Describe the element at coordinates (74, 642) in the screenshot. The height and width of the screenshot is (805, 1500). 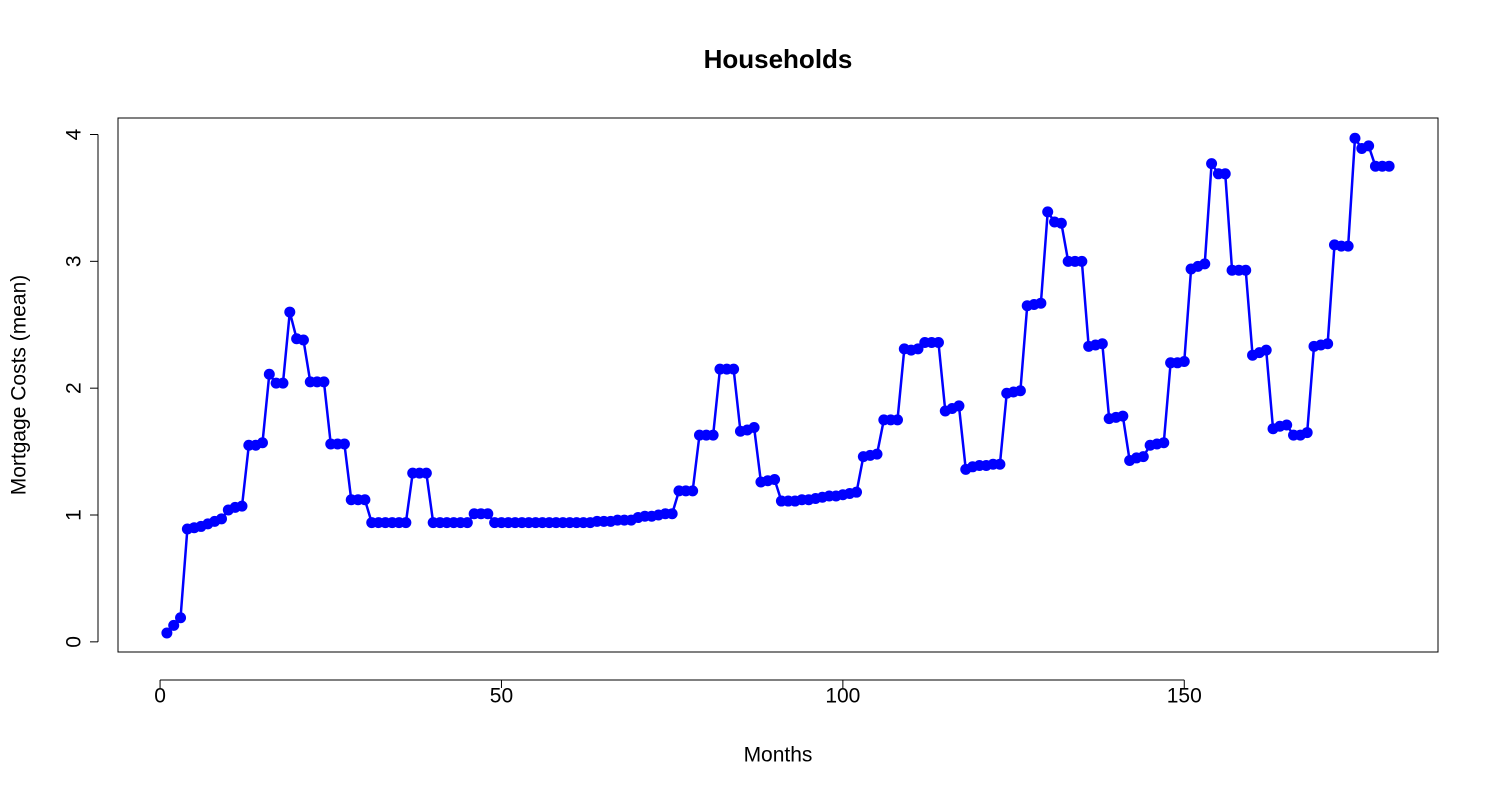
I see `y-tick-label: 0` at that location.